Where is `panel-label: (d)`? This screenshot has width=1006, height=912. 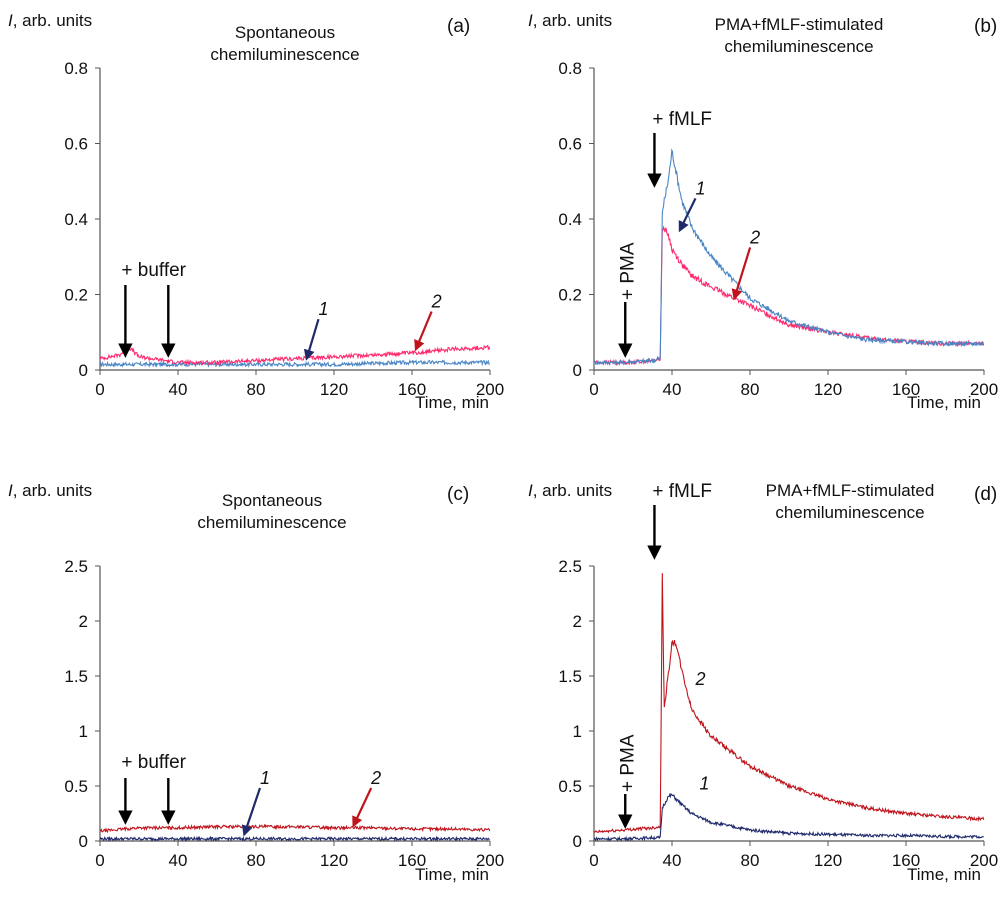
panel-label: (d) is located at coordinates (985, 494).